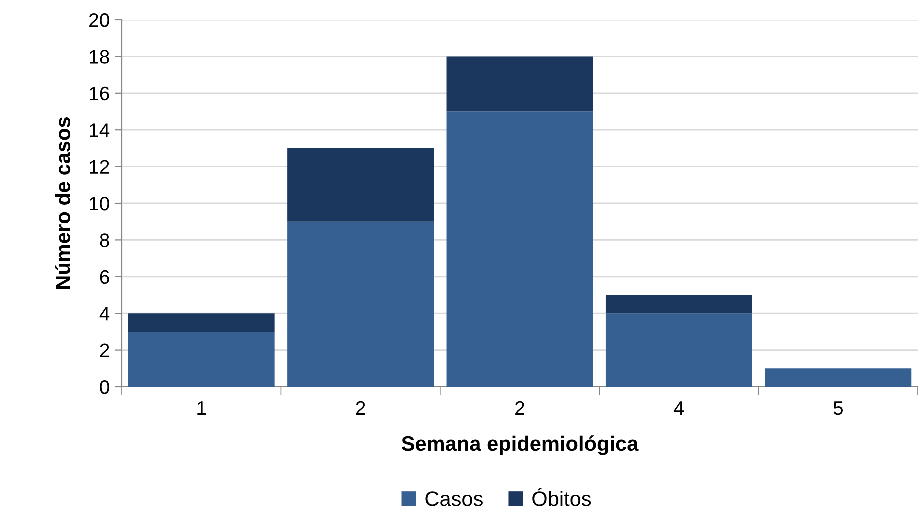  Describe the element at coordinates (105, 277) in the screenshot. I see `y-tick-label: 6` at that location.